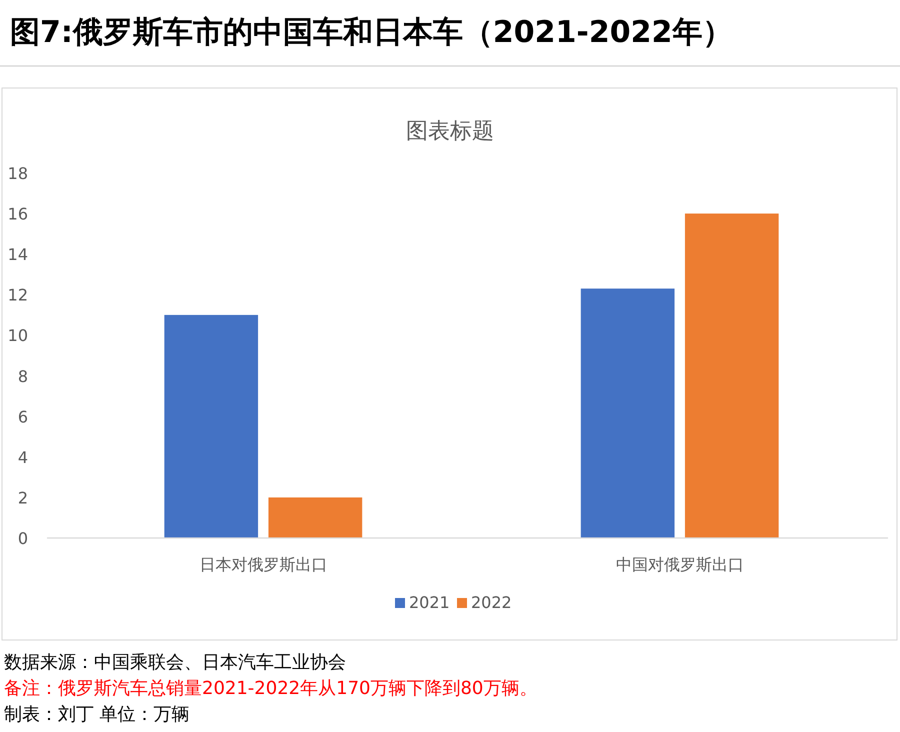  Describe the element at coordinates (23, 498) in the screenshot. I see `y-tick-label: 2` at that location.